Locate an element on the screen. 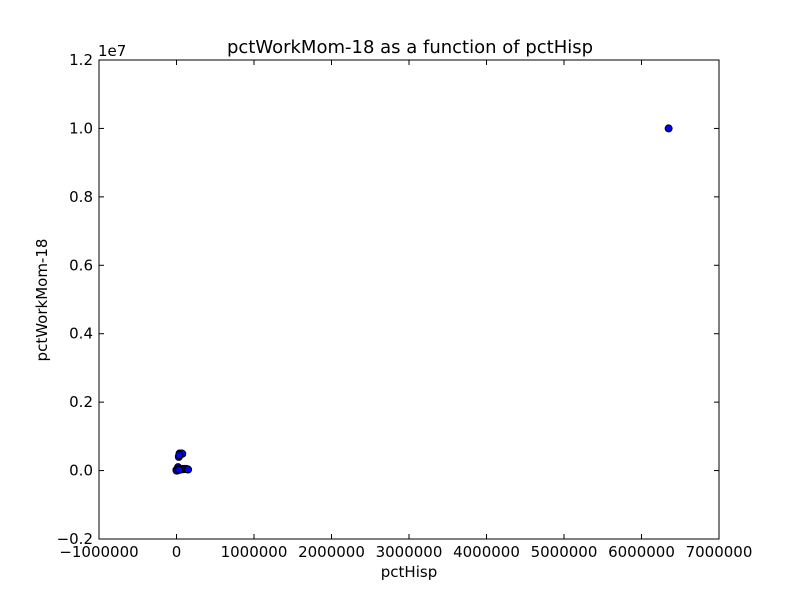 The height and width of the screenshot is (600, 800). y-tick-label: −0.2 is located at coordinates (75, 539).